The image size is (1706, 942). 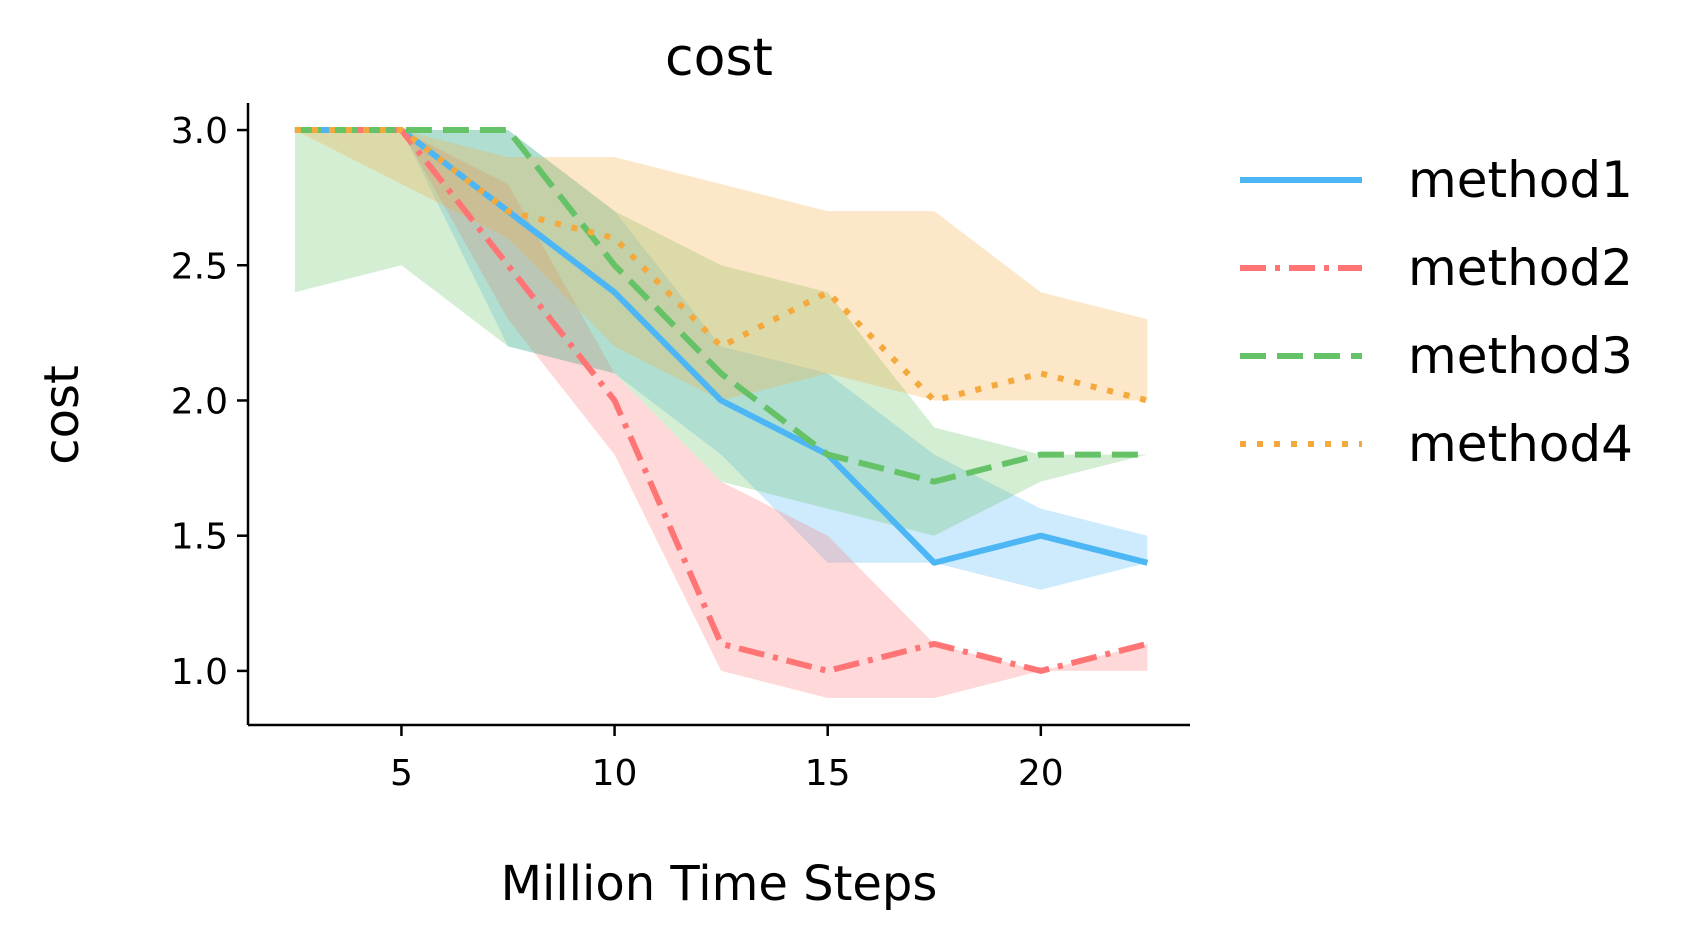 What do you see at coordinates (719, 58) in the screenshot?
I see `chart-title: cost` at bounding box center [719, 58].